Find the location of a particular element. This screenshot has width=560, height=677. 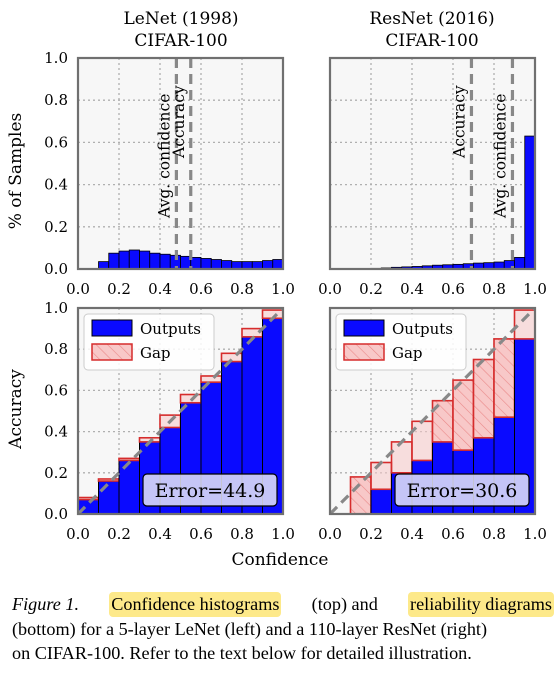

y-axis-label-reliability: Accuracy is located at coordinates (16, 409).